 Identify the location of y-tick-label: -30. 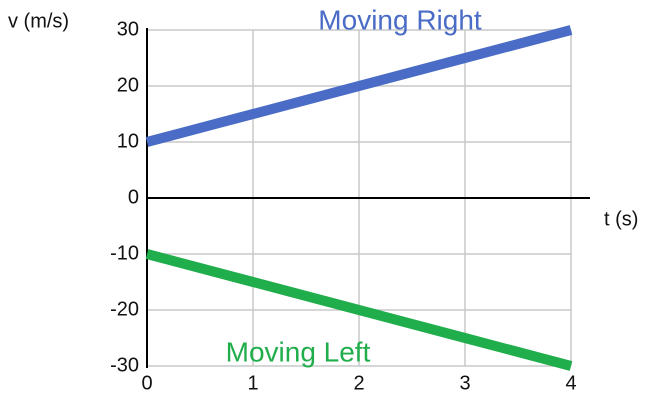
(124, 365).